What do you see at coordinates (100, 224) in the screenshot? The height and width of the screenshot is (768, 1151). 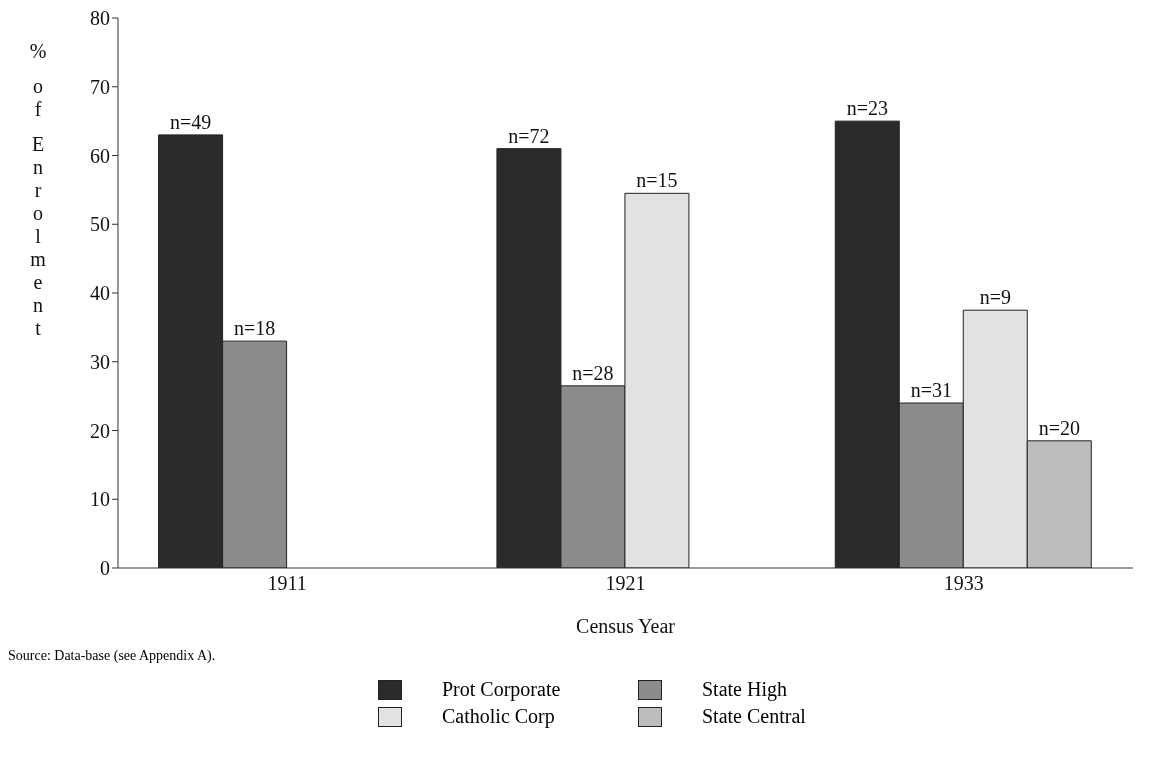 I see `y-tick-label: 50` at bounding box center [100, 224].